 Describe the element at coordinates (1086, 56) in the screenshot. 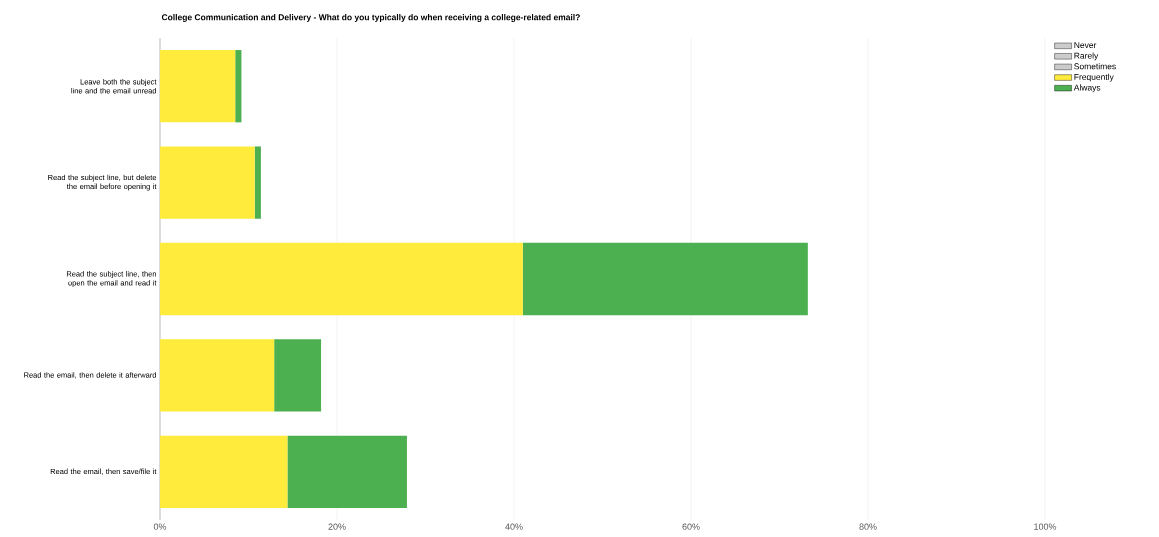

I see `legend-label: Rarely` at that location.